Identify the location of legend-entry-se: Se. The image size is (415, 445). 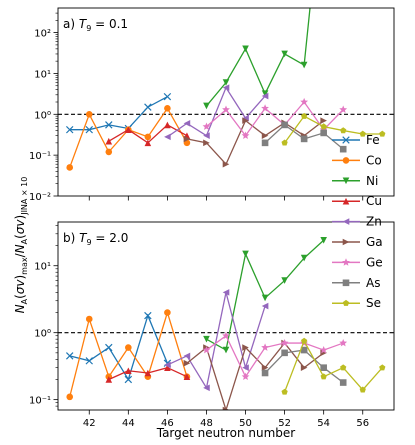
(356, 303).